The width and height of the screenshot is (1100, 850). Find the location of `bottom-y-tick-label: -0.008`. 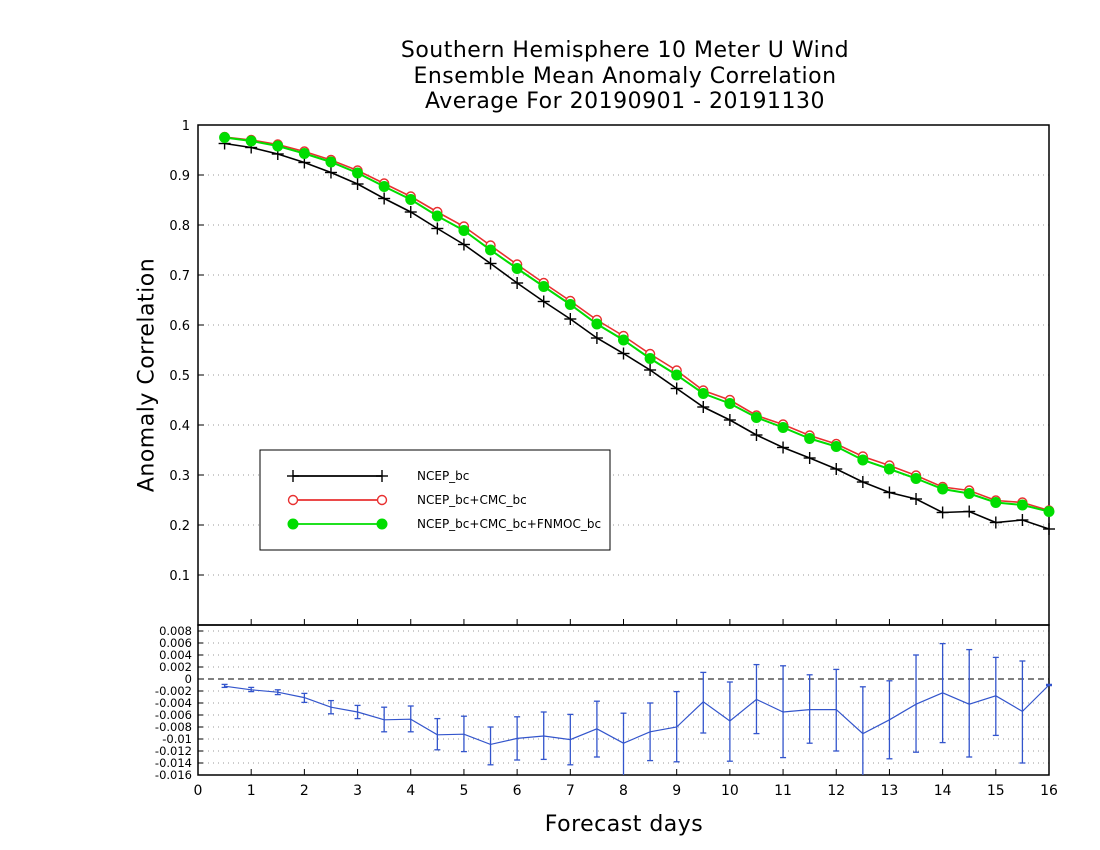

bottom-y-tick-label: -0.008 is located at coordinates (173, 727).